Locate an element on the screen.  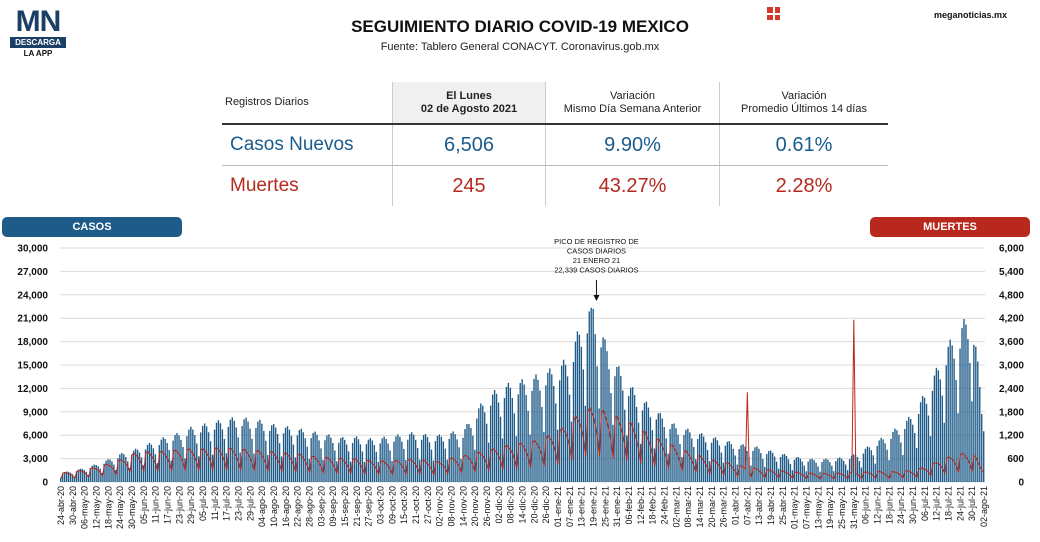
x-tick-label: 24-jul-21 is located at coordinates (960, 503).